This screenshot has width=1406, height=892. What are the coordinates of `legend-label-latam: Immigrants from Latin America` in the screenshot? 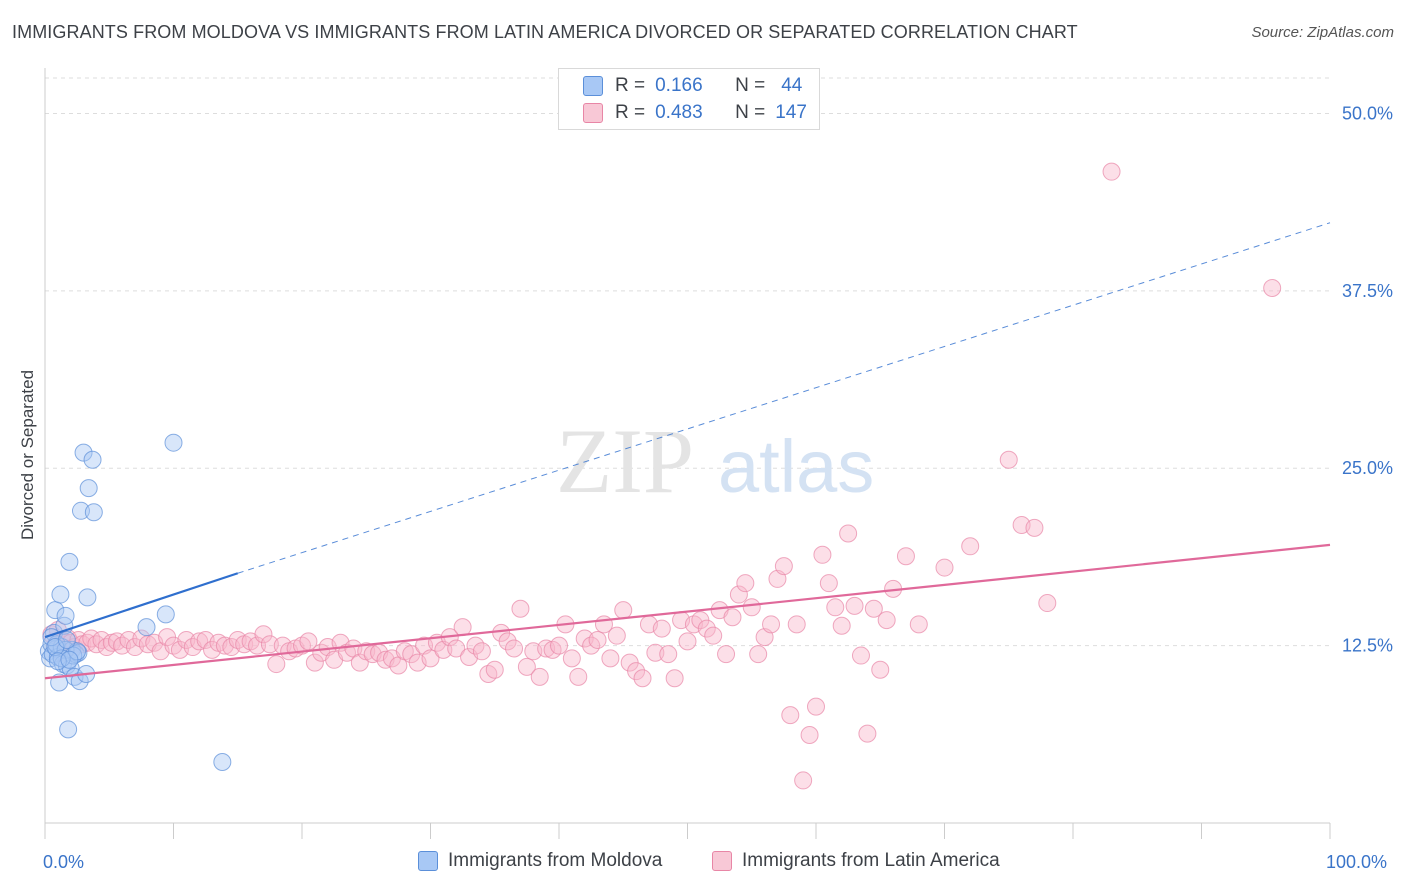 It's located at (871, 860).